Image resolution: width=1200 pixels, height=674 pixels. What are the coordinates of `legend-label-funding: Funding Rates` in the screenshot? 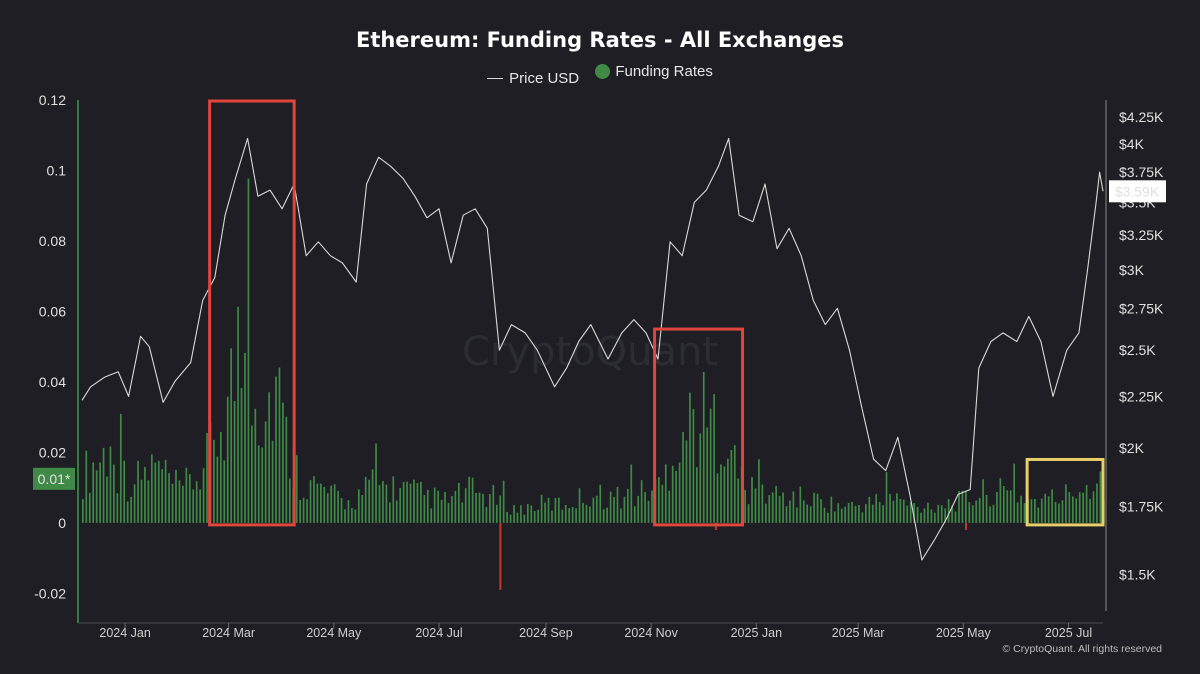 It's located at (664, 71).